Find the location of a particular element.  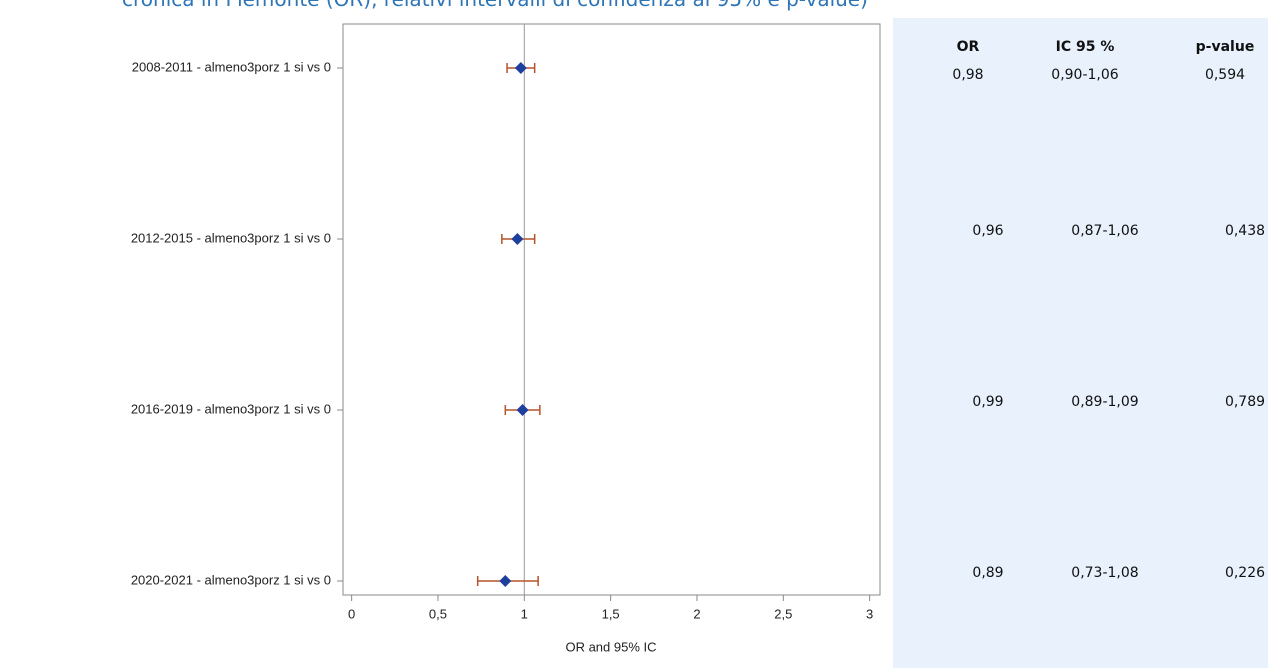

or-label: 0,98 is located at coordinates (967, 75).